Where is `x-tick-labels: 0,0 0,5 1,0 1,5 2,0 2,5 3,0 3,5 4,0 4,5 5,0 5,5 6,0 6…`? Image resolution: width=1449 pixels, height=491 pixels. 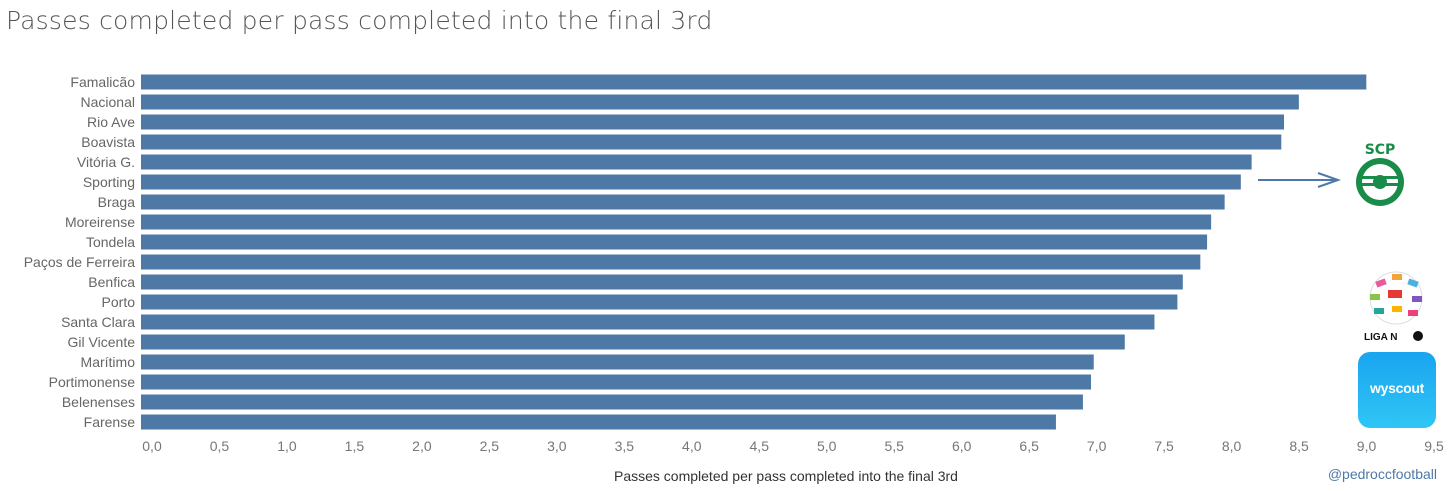
x-tick-labels: 0,0 0,5 1,0 1,5 2,0 2,5 3,0 3,5 4,0 4,5 5,0 5,5 6,0 6… is located at coordinates (793, 446).